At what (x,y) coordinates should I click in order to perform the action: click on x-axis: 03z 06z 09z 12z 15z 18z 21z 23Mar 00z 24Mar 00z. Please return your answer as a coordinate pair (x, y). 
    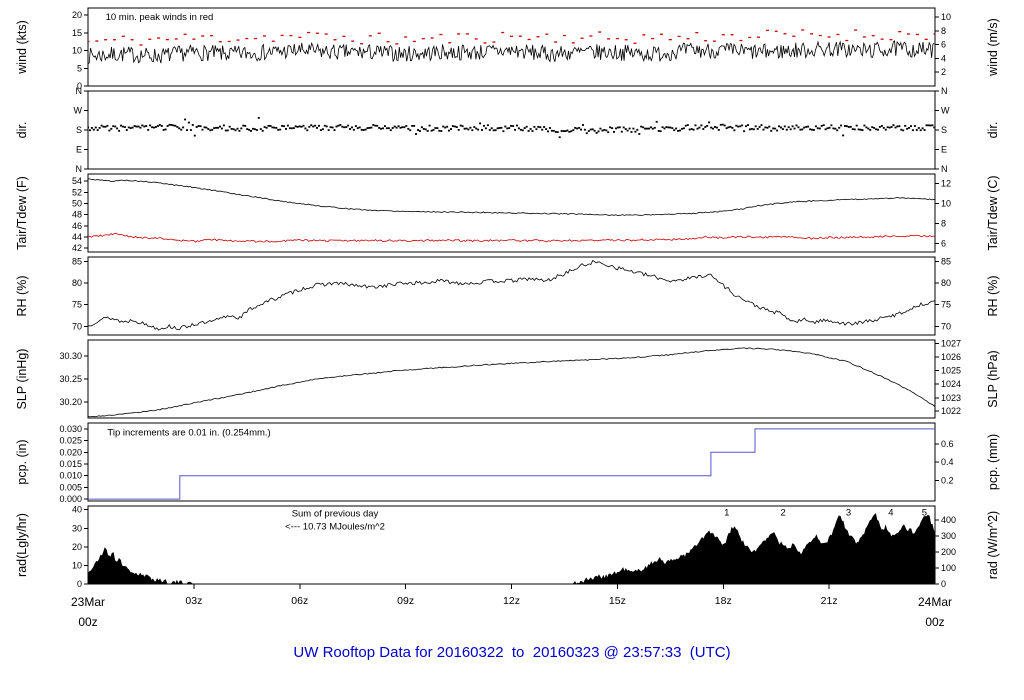
    Looking at the image, I should click on (511, 606).